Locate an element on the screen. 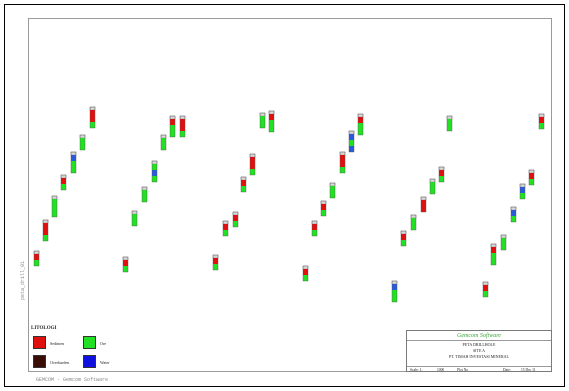 This screenshot has width=569, height=391. legend: LITOLOGI Sedimen Ore Overburden Water is located at coordinates (91, 349).